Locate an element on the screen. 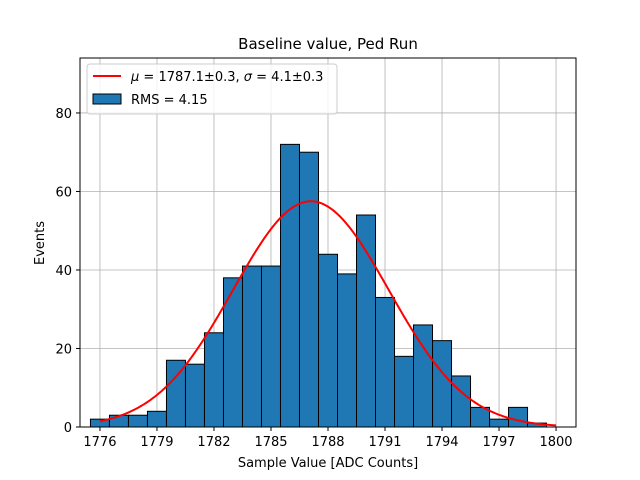 This screenshot has height=480, width=640. x-tick-label: 1800 is located at coordinates (555, 442).